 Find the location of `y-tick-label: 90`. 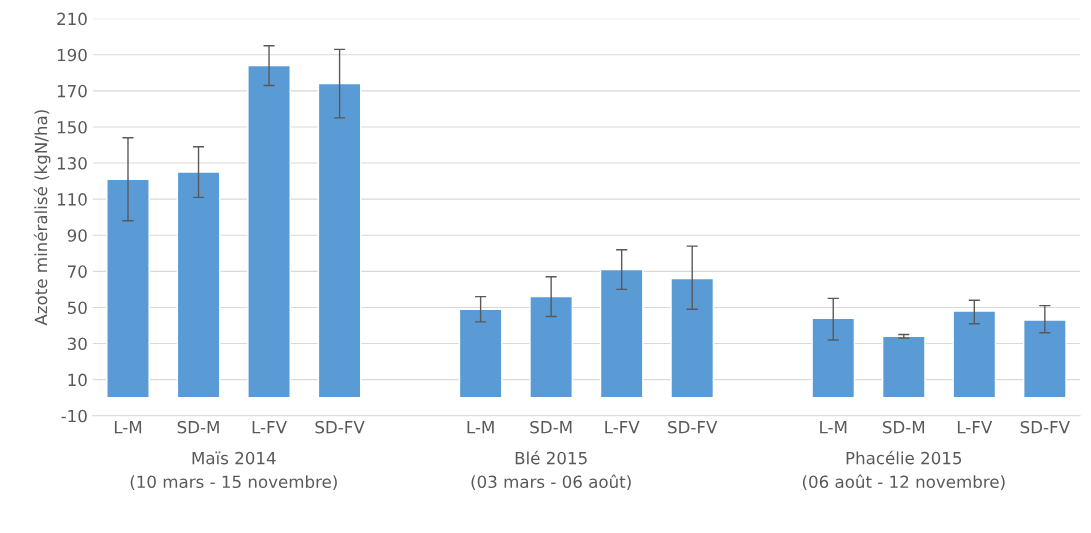

y-tick-label: 90 is located at coordinates (77, 235).